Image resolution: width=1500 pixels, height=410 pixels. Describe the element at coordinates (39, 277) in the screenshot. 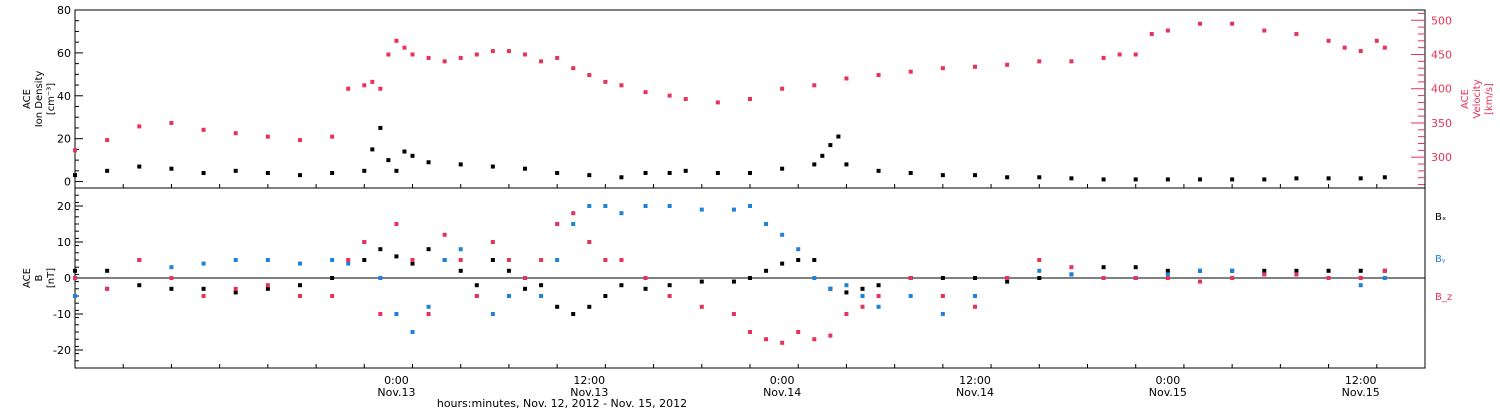

I see `b-axis-label-line-2: B` at that location.